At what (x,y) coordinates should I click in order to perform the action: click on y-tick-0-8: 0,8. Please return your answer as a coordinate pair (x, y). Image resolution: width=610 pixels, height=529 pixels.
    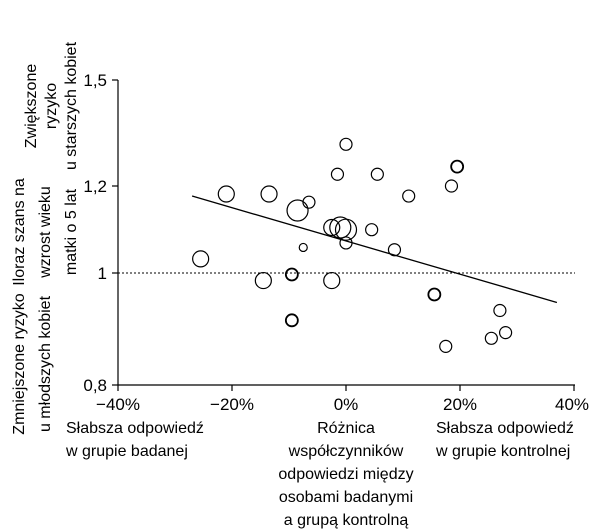
    Looking at the image, I should click on (100, 385).